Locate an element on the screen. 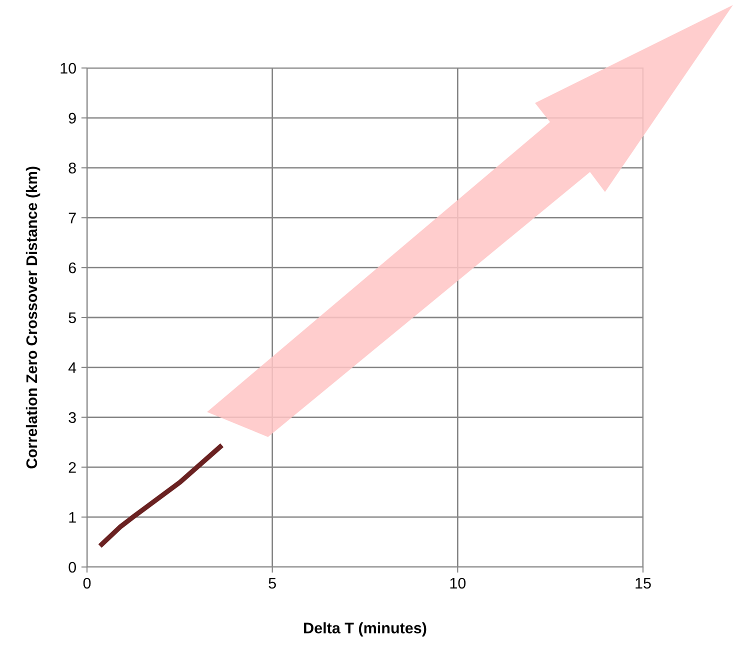  y-axis-title: Correlation Zero Crossover Distance (km) is located at coordinates (33, 317).